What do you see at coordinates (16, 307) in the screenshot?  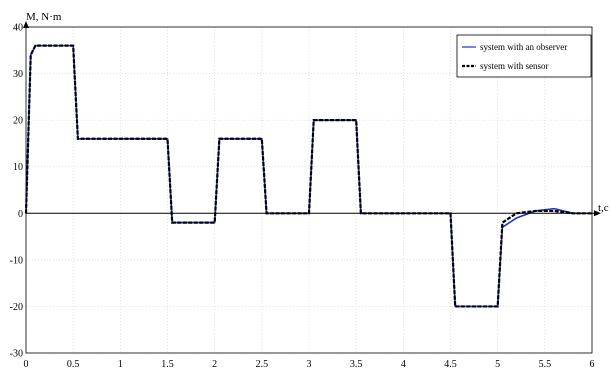 I see `y-tick-label: -20` at bounding box center [16, 307].